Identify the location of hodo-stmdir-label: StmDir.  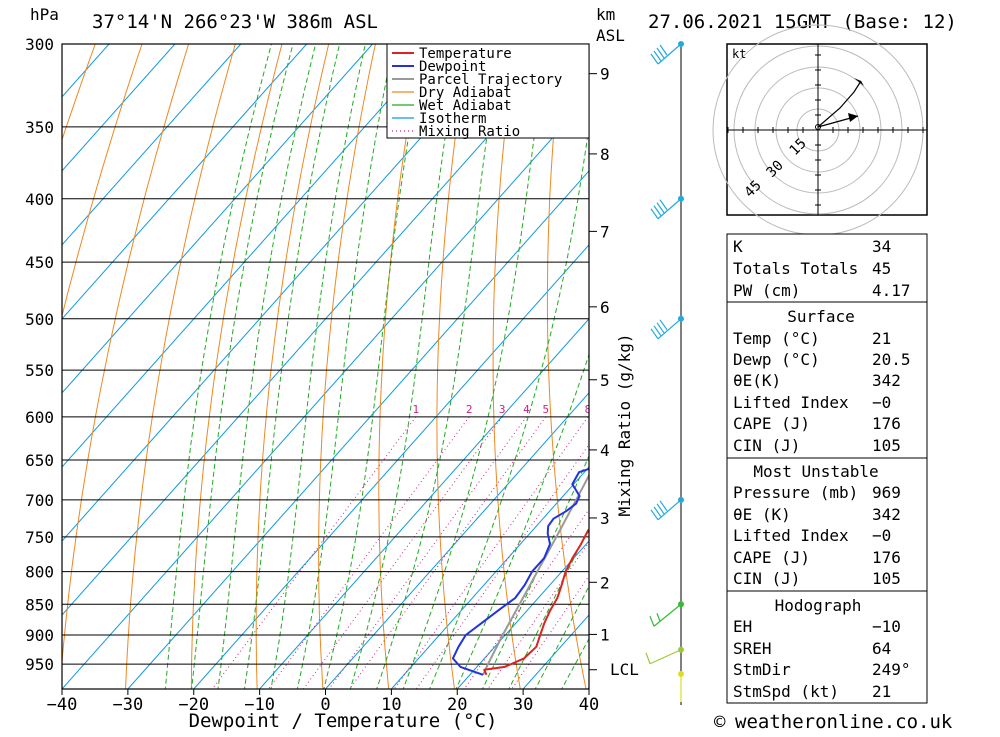
(762, 669).